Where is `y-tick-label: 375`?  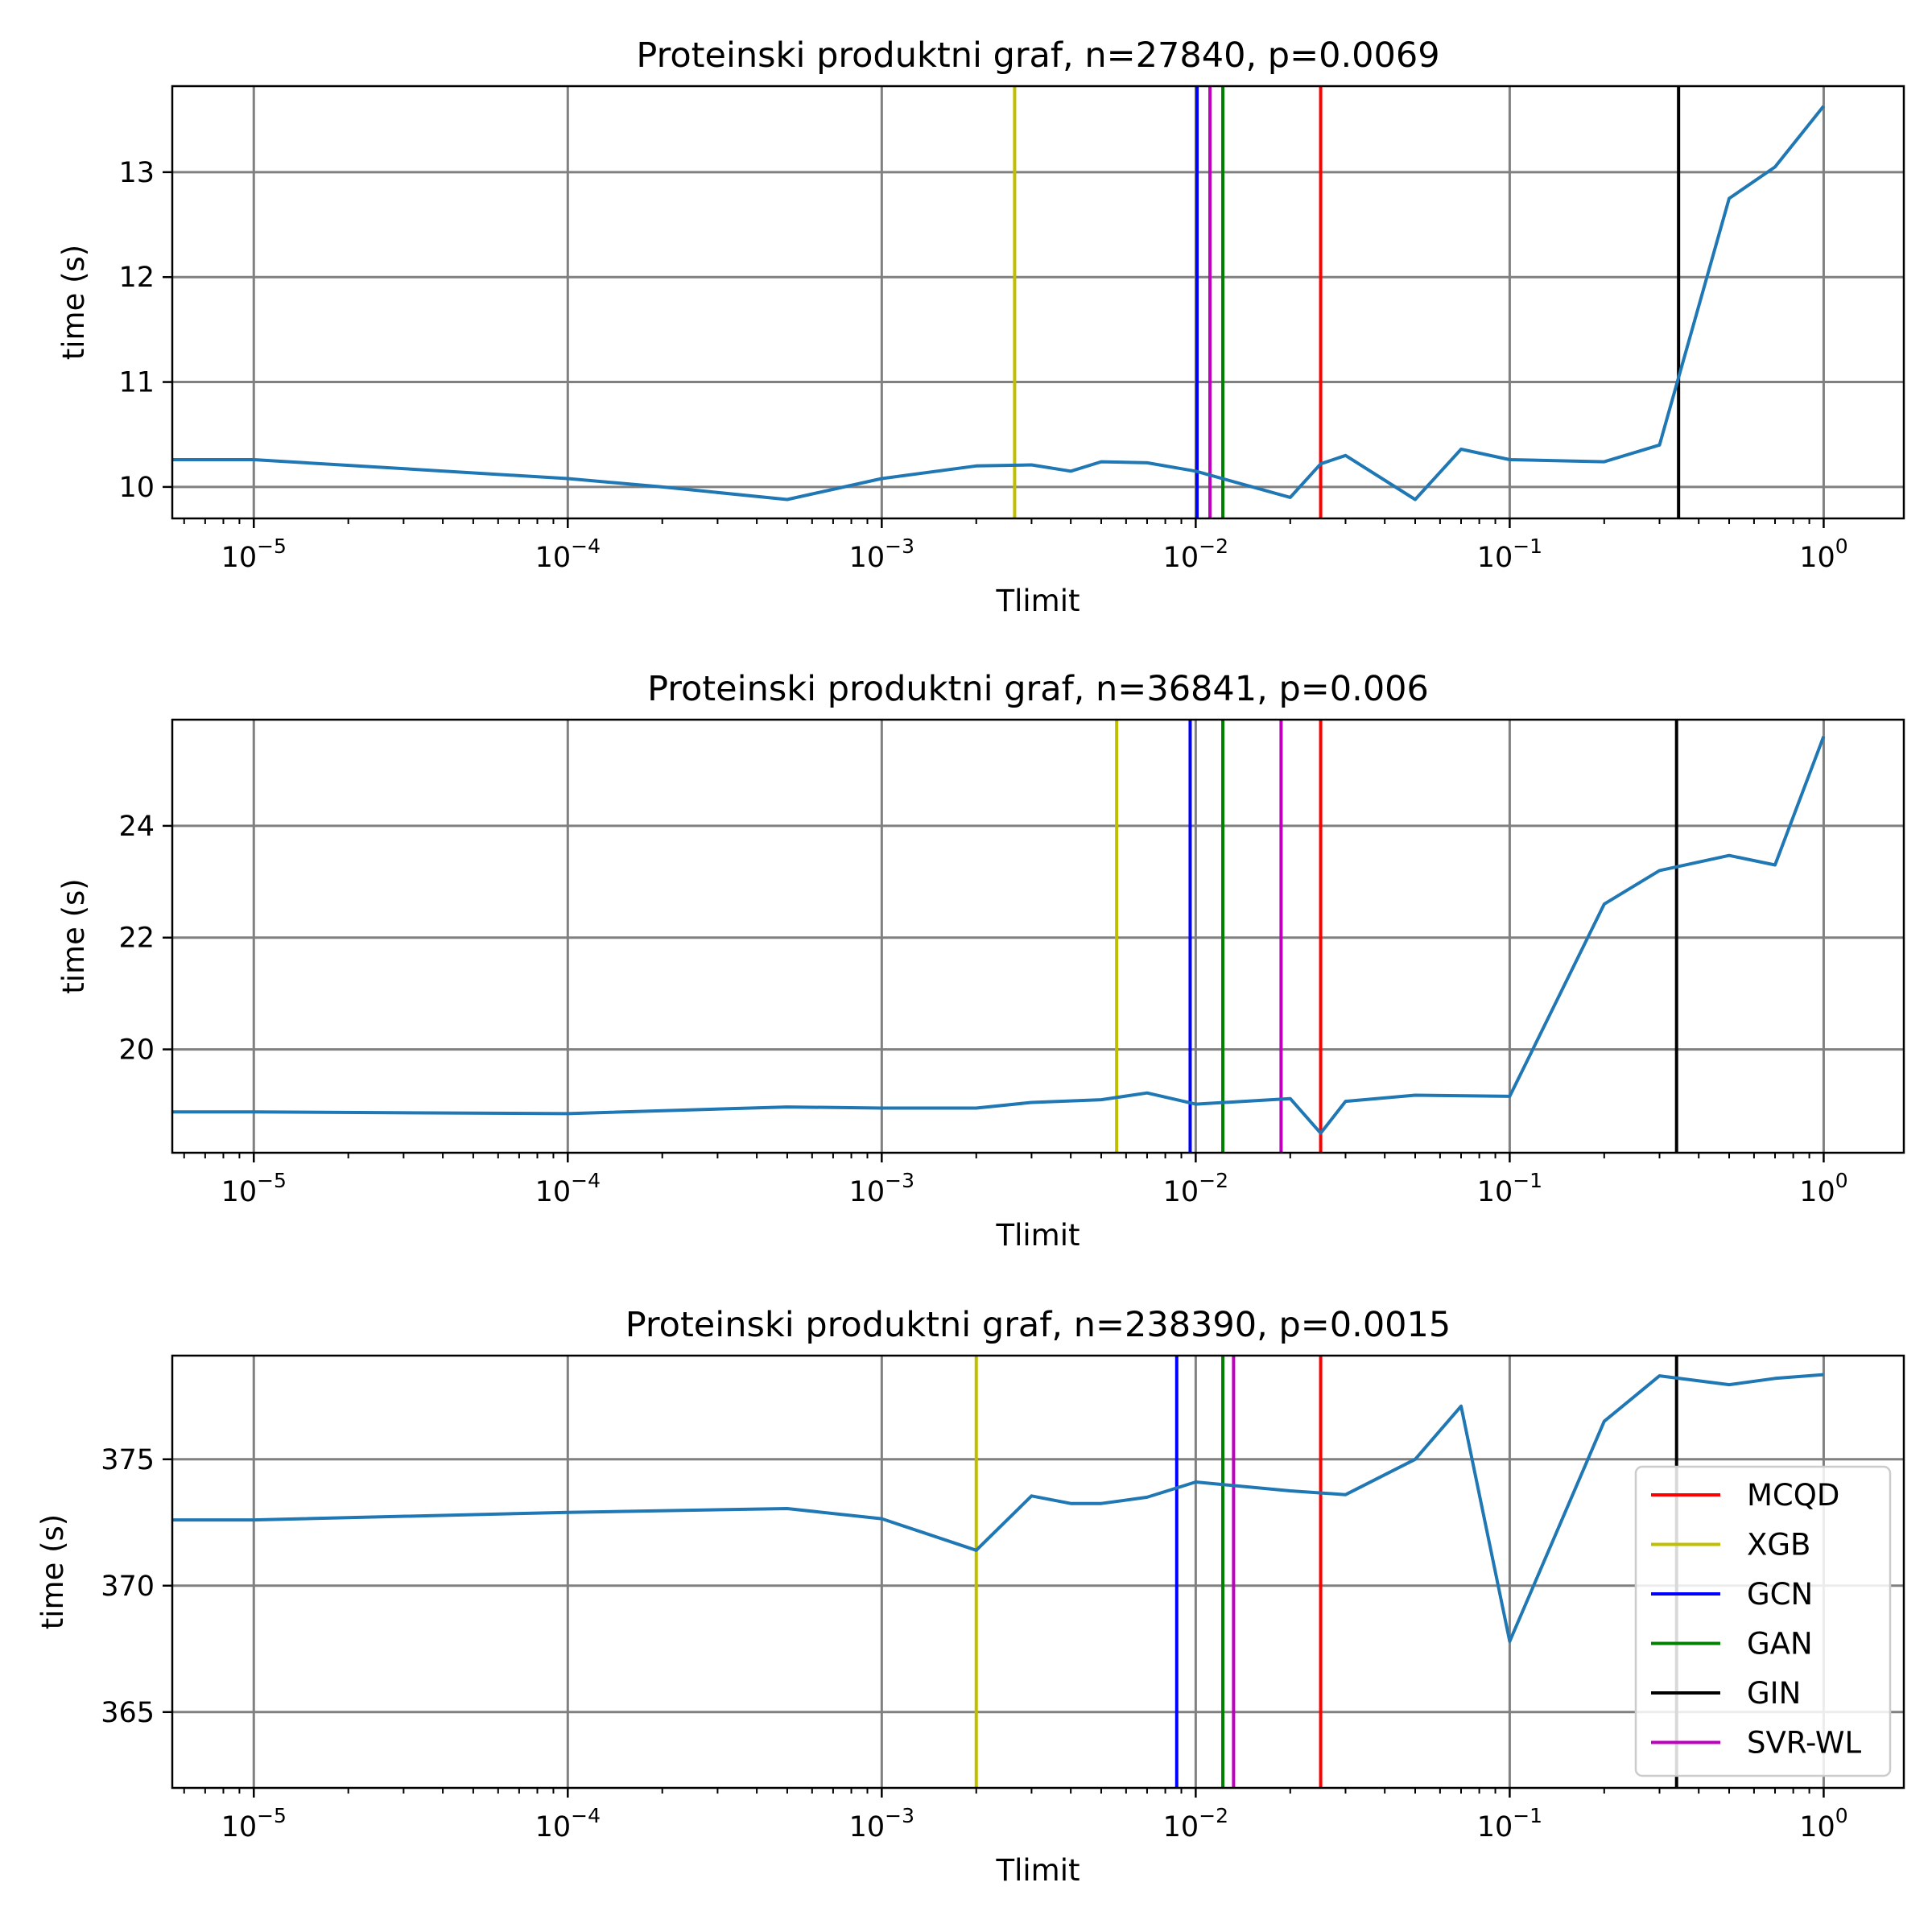 y-tick-label: 375 is located at coordinates (128, 1460).